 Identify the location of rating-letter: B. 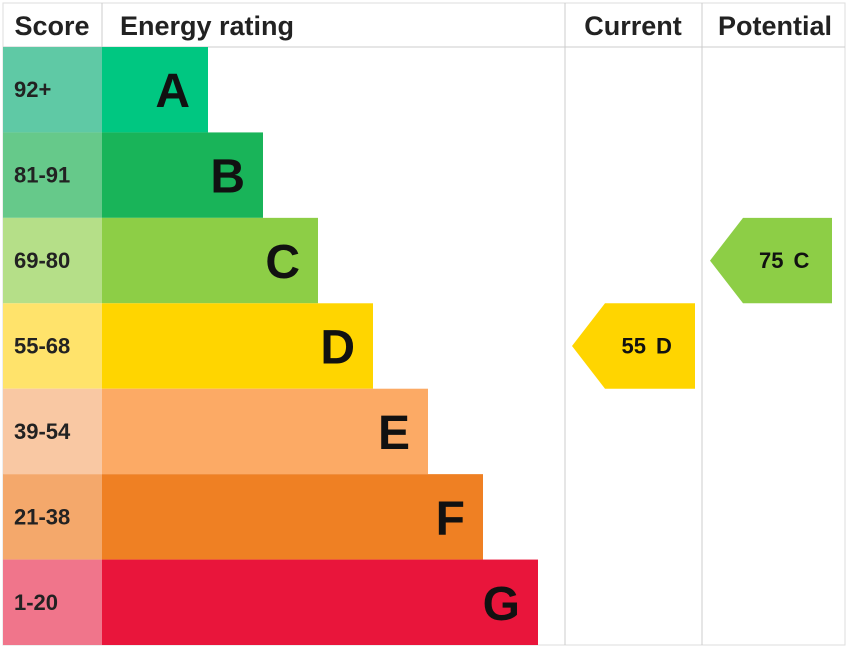
(227, 177).